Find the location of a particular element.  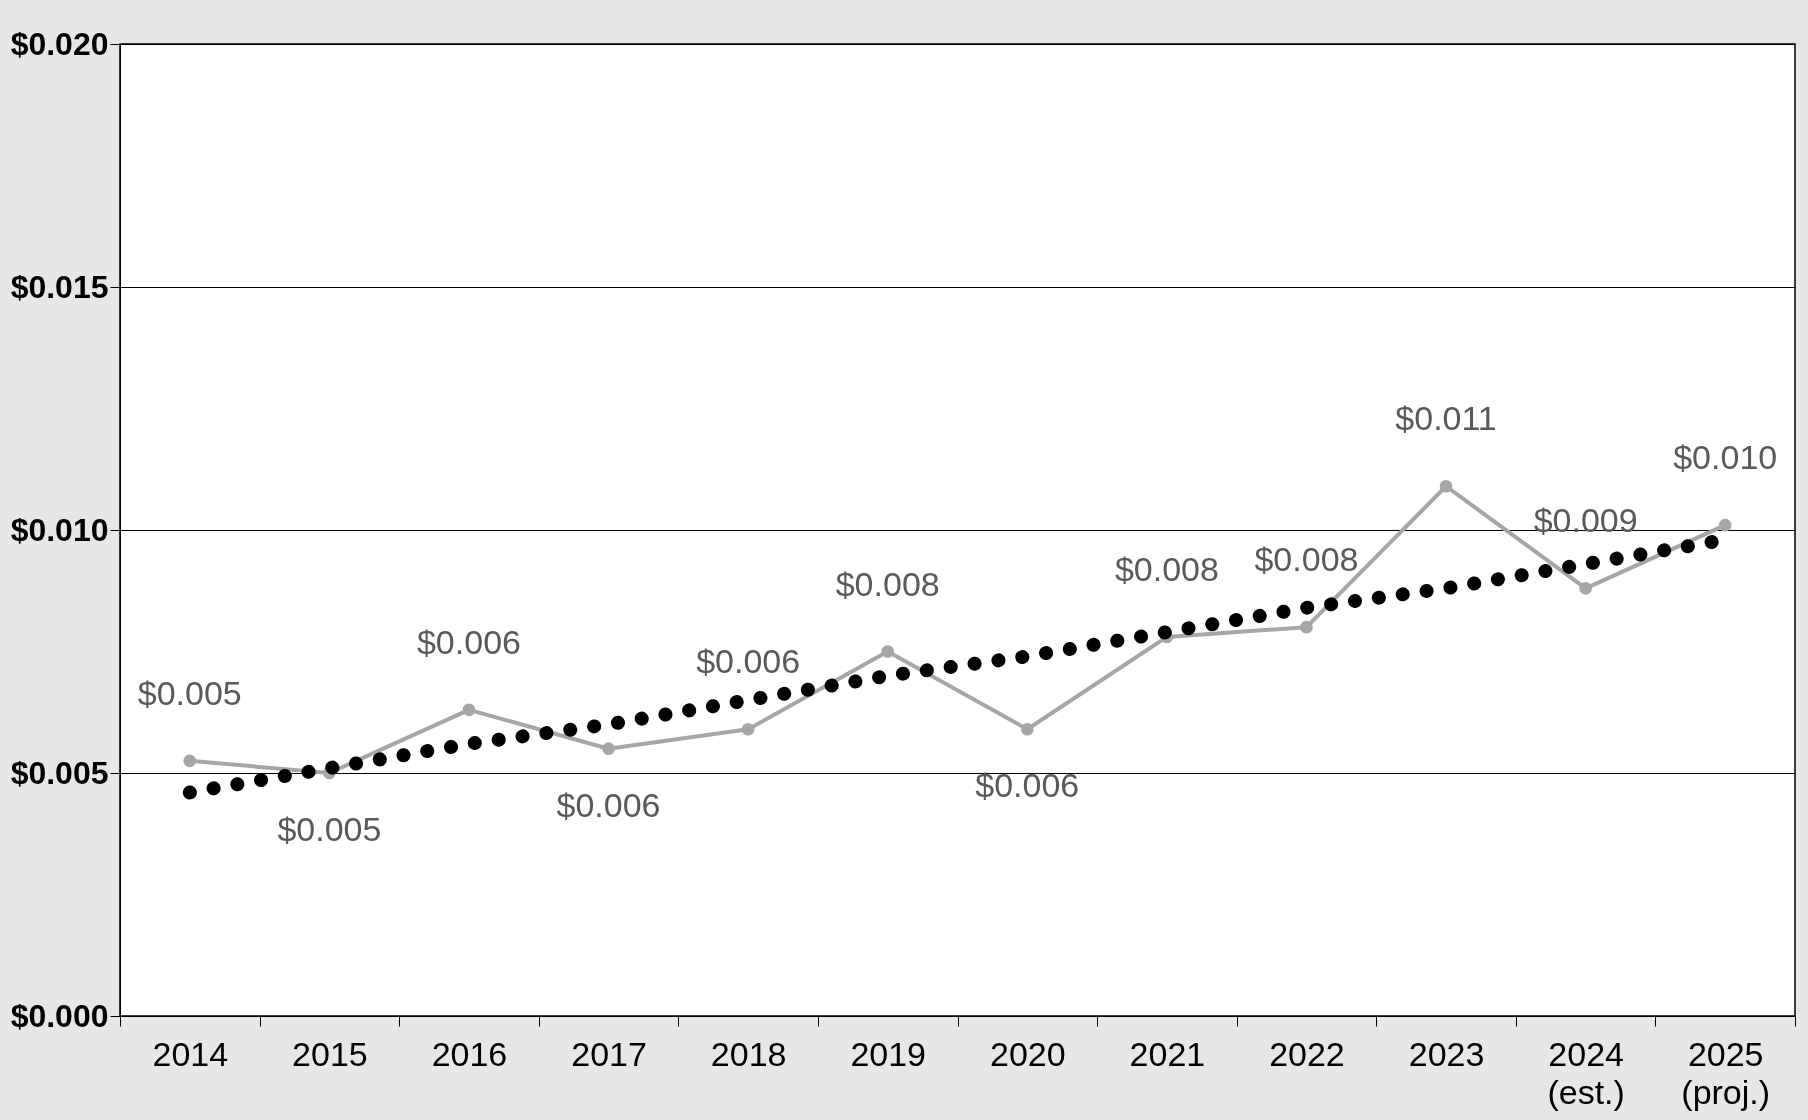

y-tick-label: $0.015 is located at coordinates (59, 286).